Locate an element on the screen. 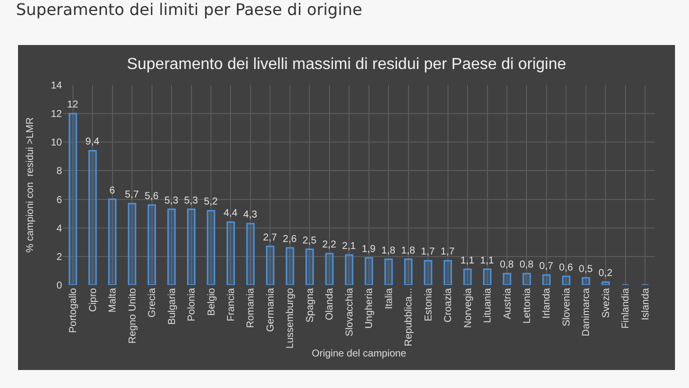 The width and height of the screenshot is (689, 388). data-label: 6 is located at coordinates (112, 190).